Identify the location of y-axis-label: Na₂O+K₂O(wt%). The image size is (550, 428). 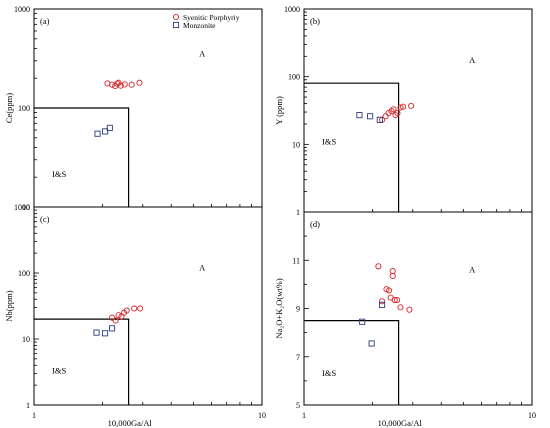
(279, 308).